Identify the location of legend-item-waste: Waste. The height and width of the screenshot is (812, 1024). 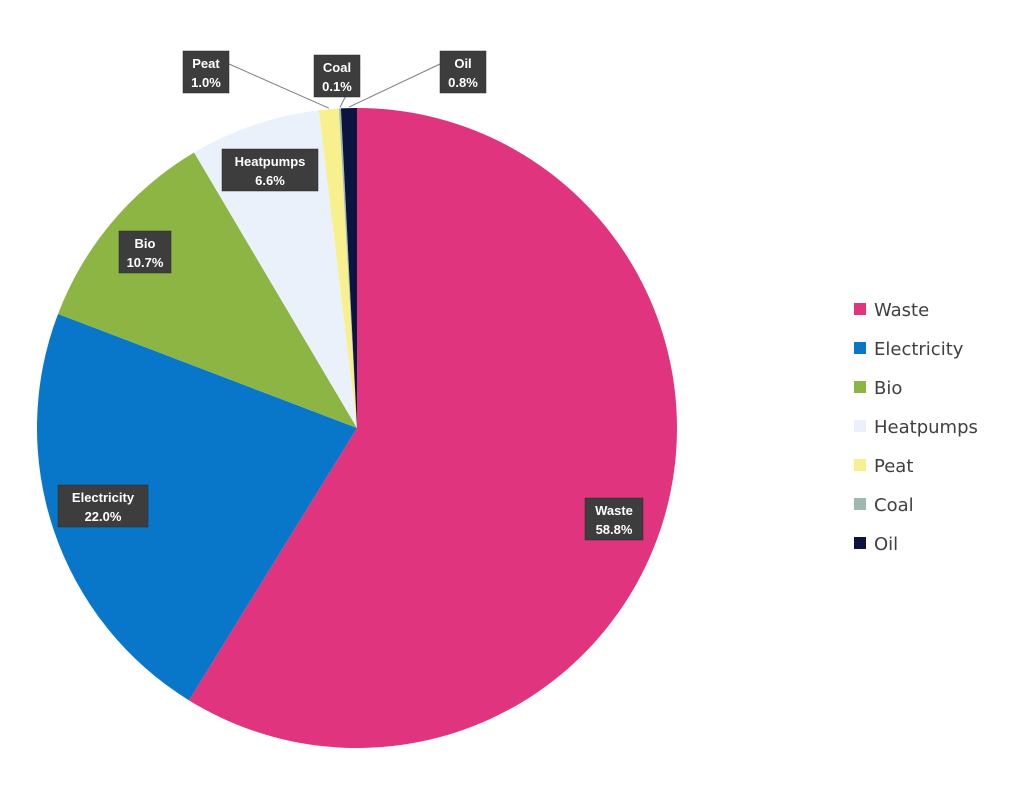
(891, 310).